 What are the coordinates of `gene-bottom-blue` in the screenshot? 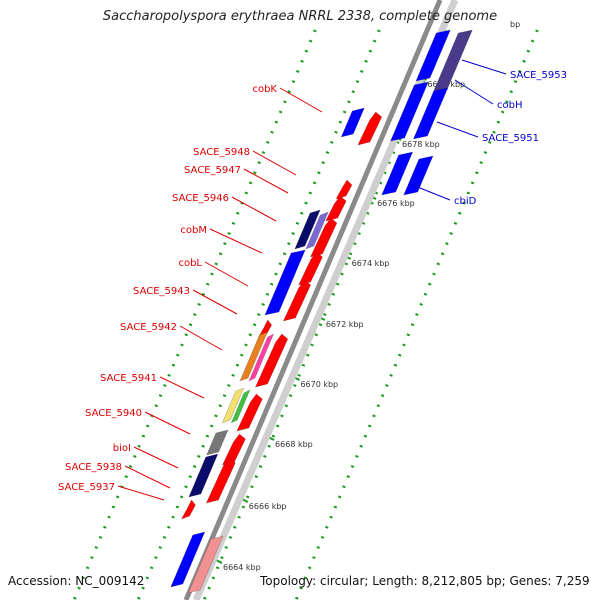 It's located at (188, 559).